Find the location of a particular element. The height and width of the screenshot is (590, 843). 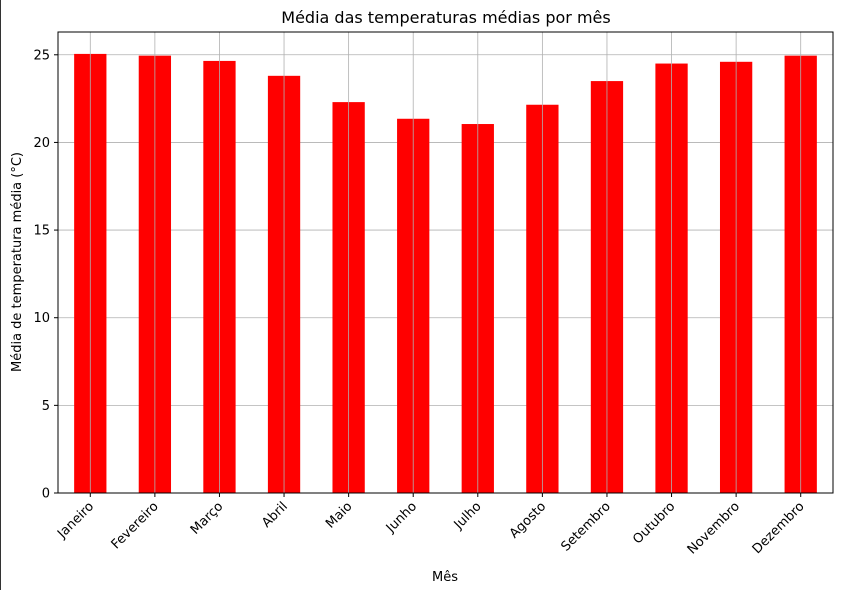

y-tick-label: 25 is located at coordinates (41, 55).